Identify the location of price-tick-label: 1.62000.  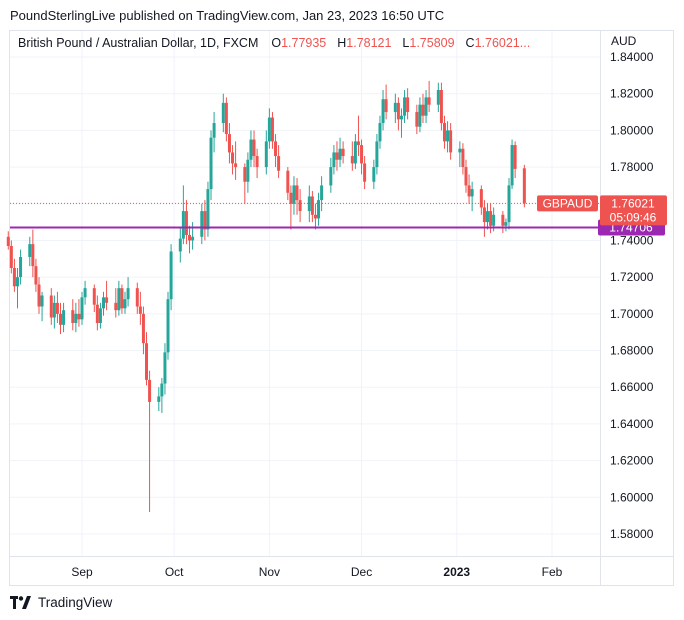
(632, 461).